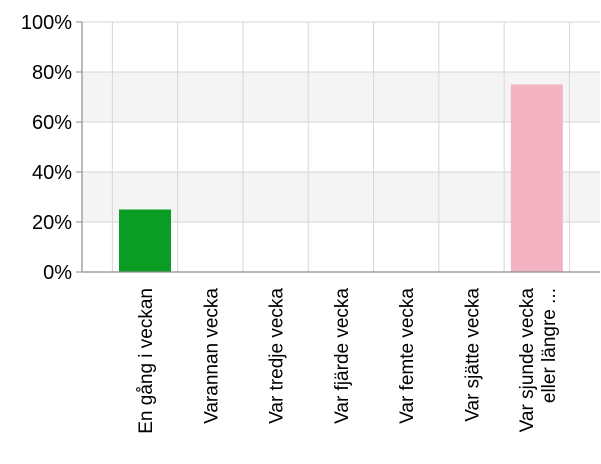  I want to click on x-category-label: Var femte vecka, so click(407, 356).